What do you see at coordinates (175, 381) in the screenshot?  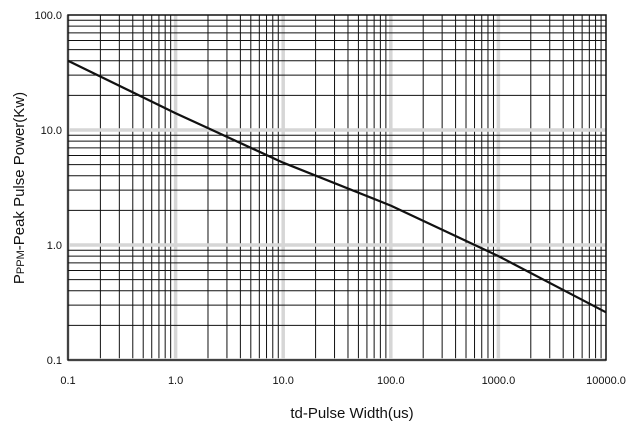 I see `x-tick-label: 1.0` at bounding box center [175, 381].